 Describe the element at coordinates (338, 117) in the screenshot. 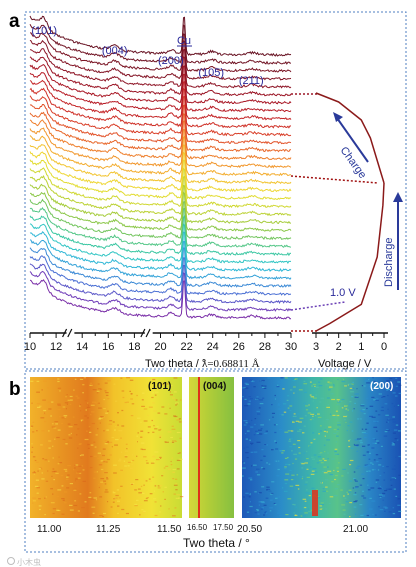

I see `charge-arrowhead` at that location.